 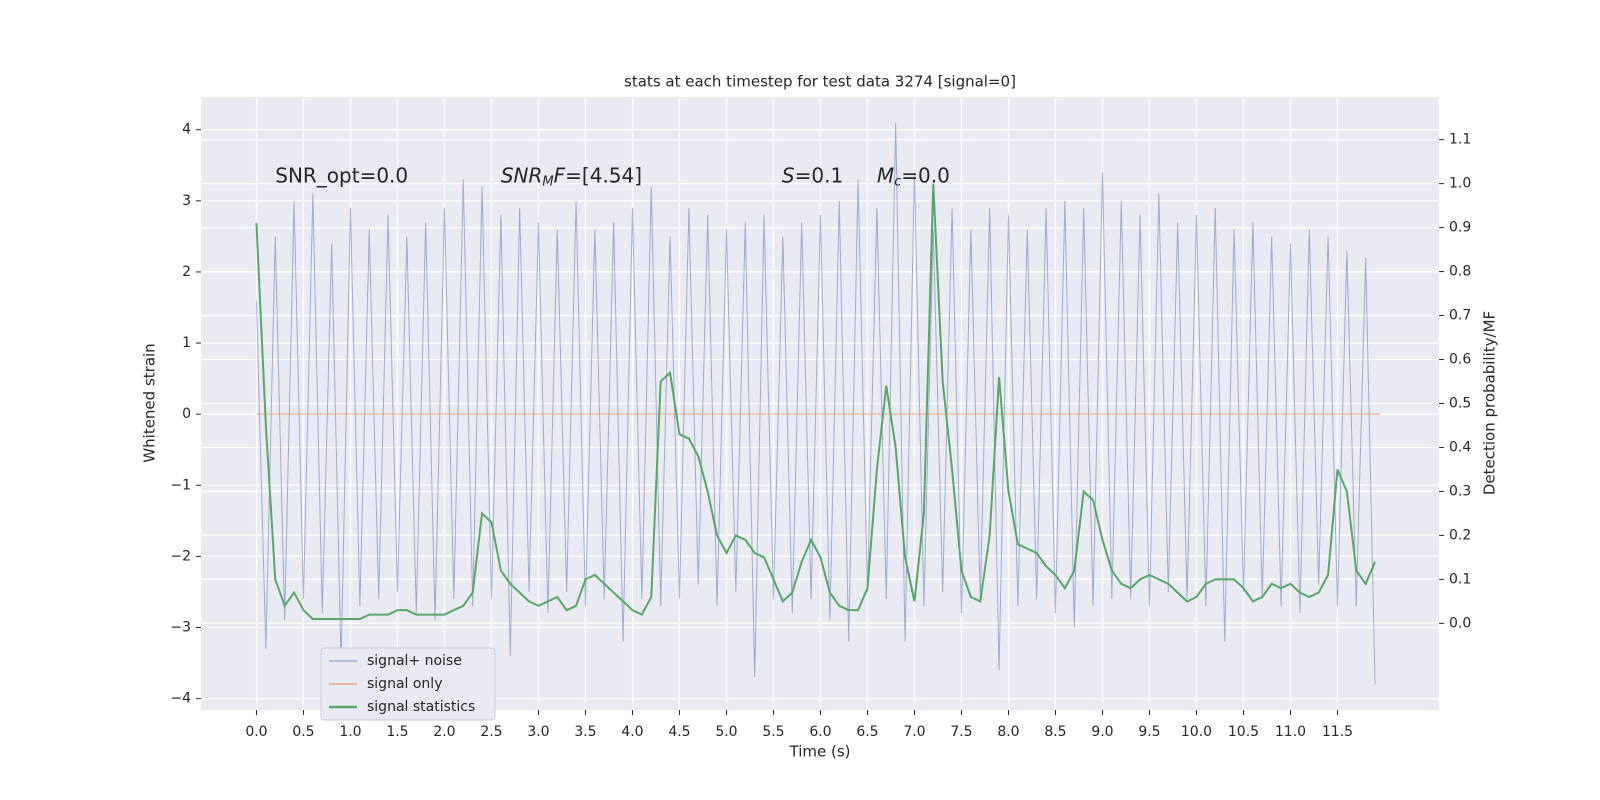 What do you see at coordinates (585, 732) in the screenshot?
I see `x-tick-label: 3.5` at bounding box center [585, 732].